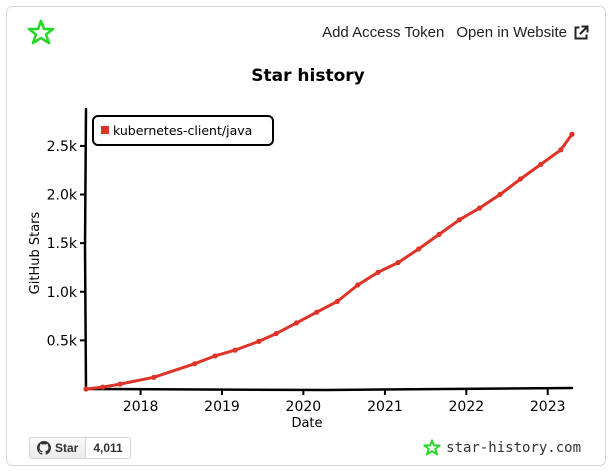 The width and height of the screenshot is (614, 474). Describe the element at coordinates (67, 448) in the screenshot. I see `github-star-label: Star` at that location.